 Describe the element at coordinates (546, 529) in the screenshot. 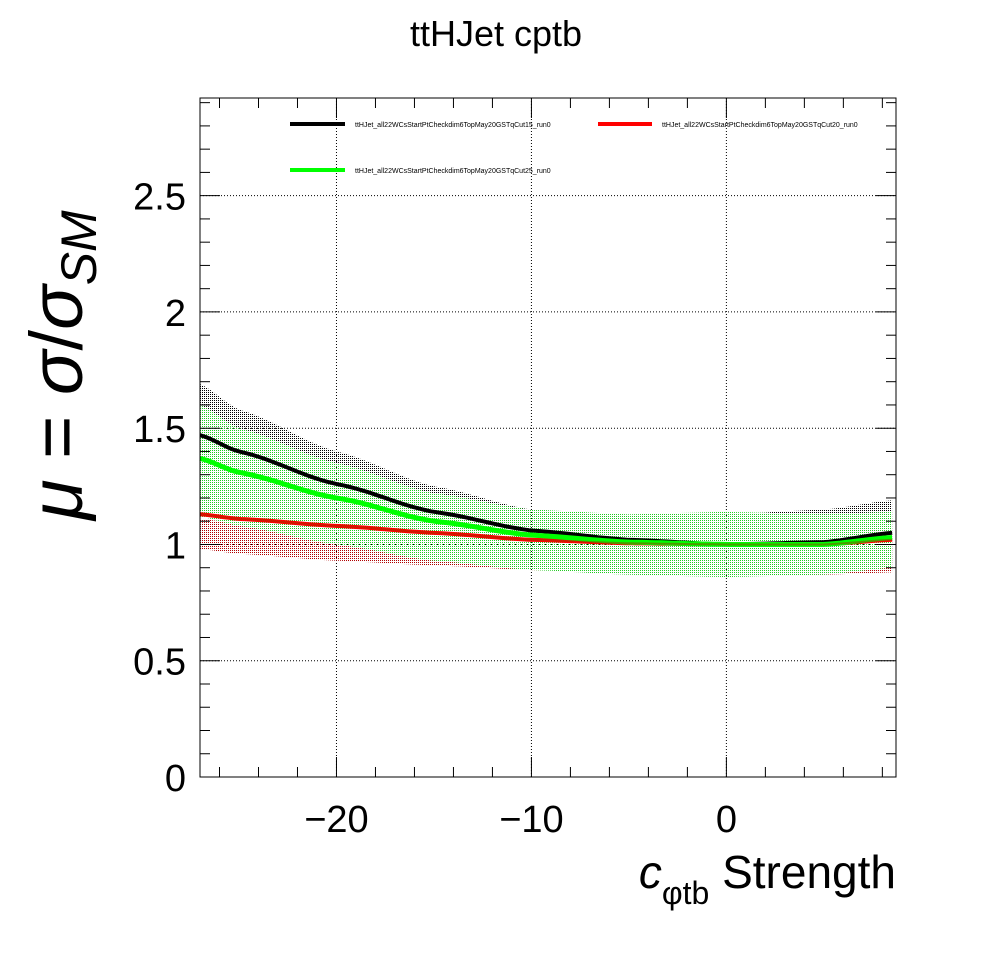

I see `line-series-1-overlay` at that location.